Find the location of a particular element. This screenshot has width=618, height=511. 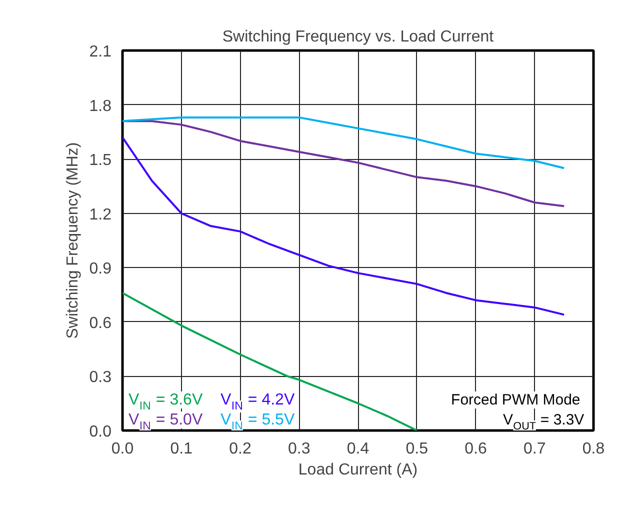

x-tick-label: 0.3 is located at coordinates (299, 449).